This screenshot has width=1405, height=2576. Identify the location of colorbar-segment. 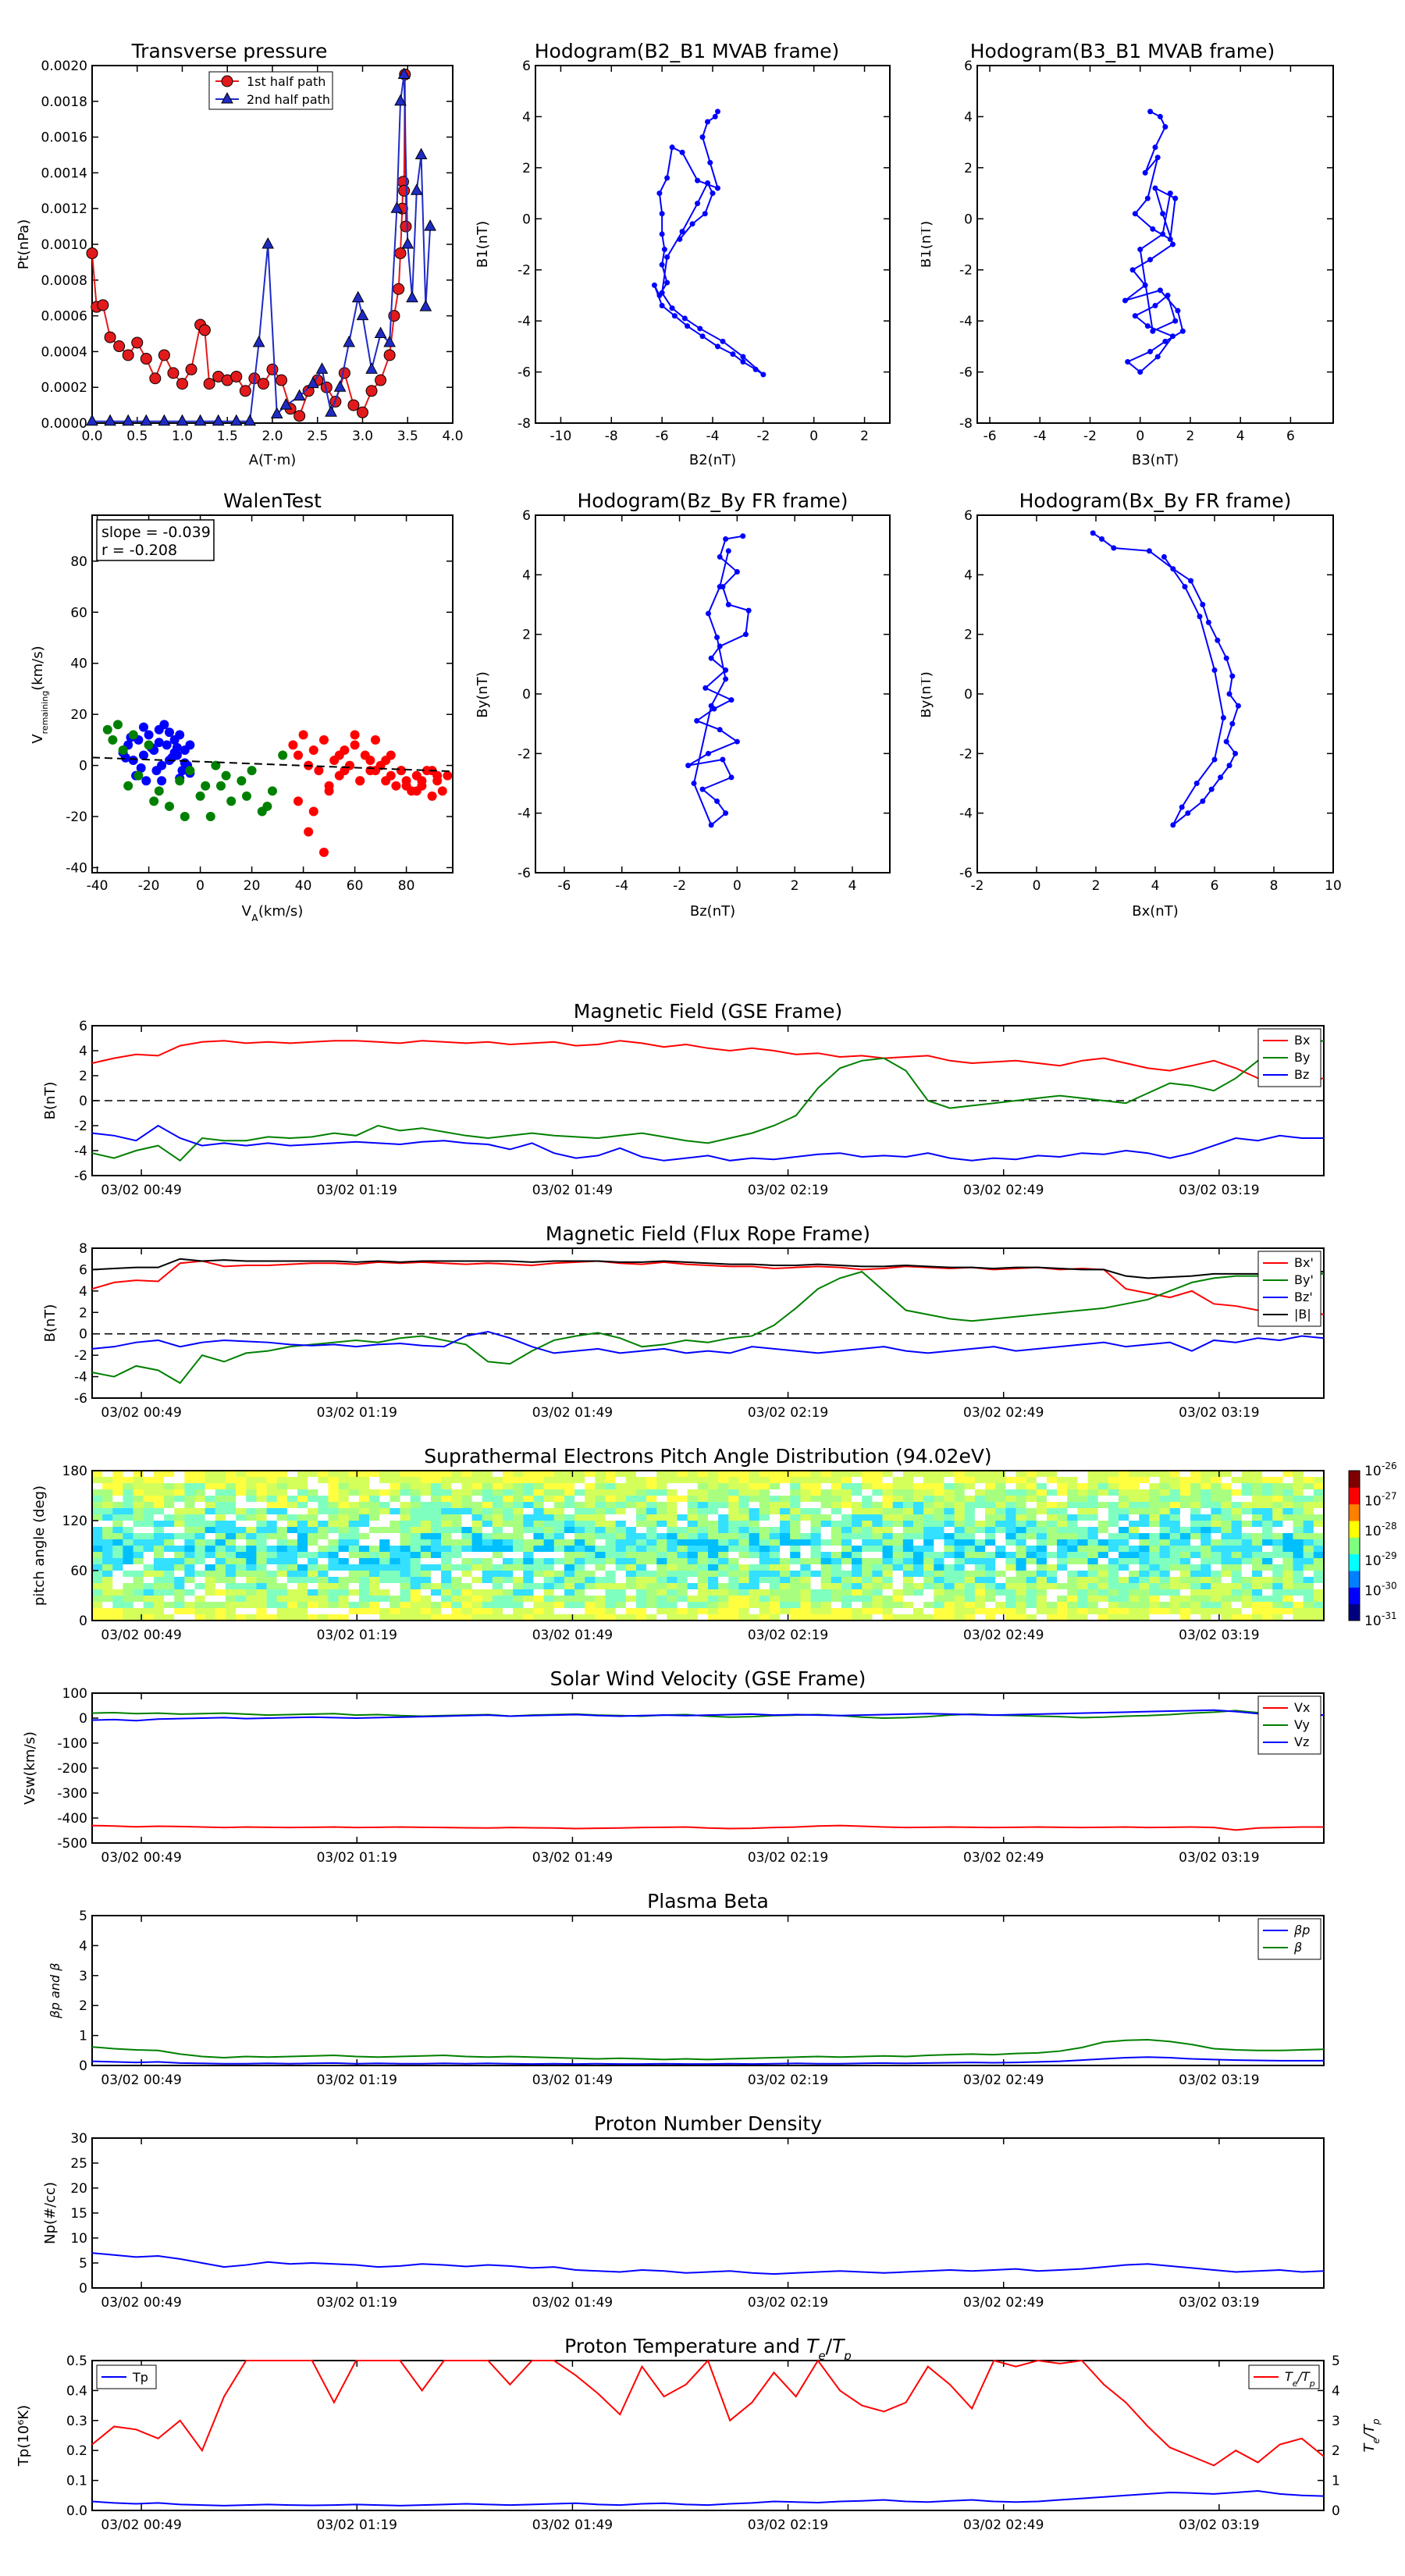
(1355, 1562).